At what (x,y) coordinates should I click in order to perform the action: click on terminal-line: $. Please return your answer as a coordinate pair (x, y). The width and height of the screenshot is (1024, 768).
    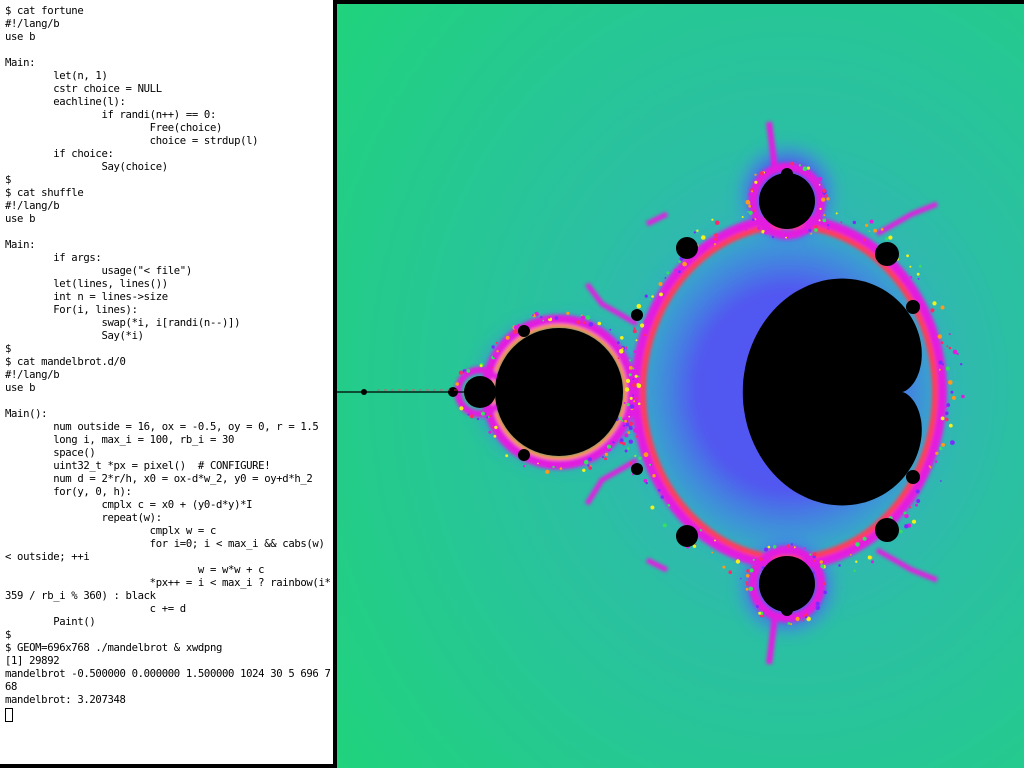
    Looking at the image, I should click on (8, 349).